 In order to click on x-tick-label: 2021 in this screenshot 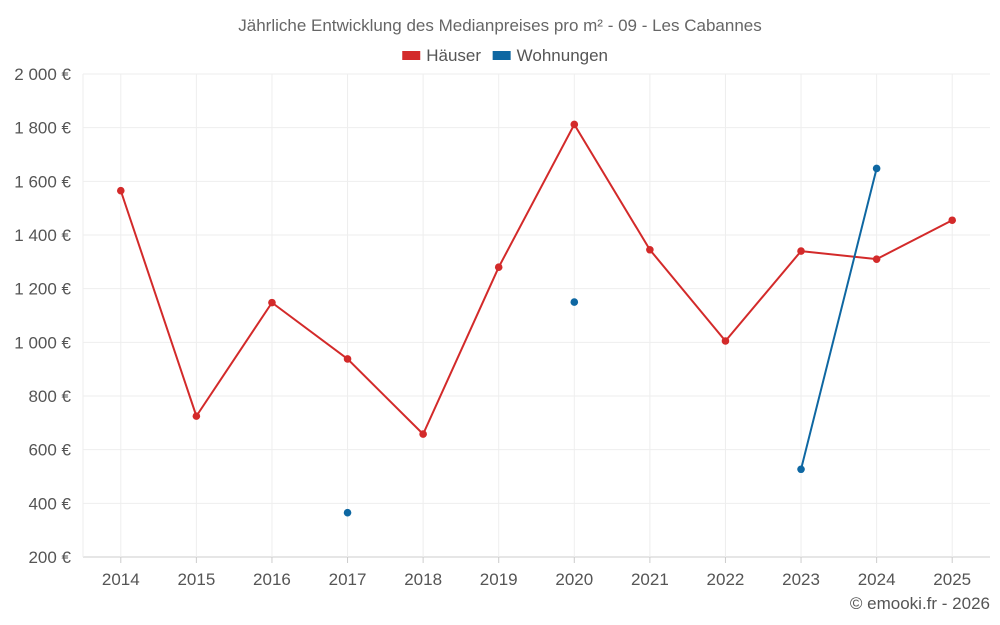, I will do `click(650, 579)`.